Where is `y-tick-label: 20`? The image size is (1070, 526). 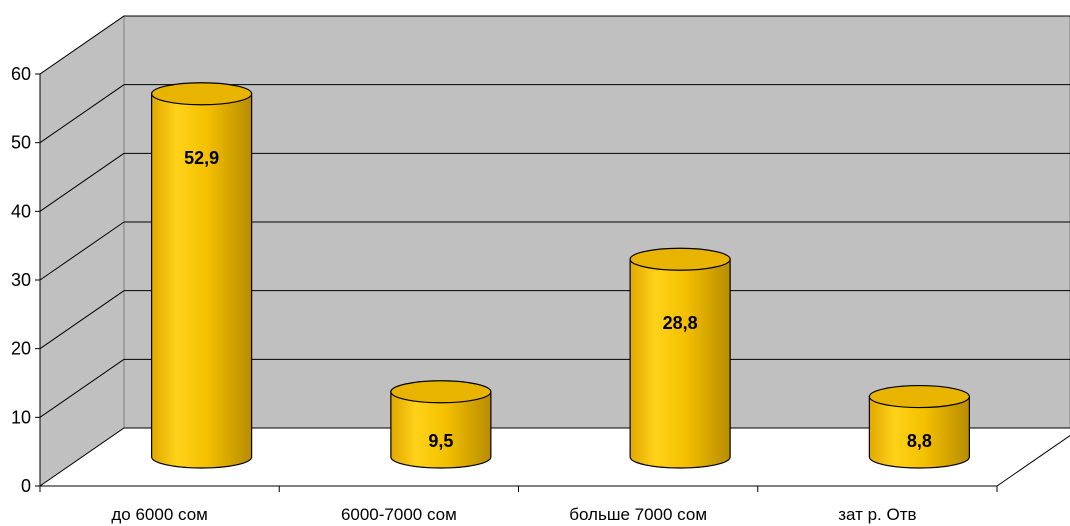 y-tick-label: 20 is located at coordinates (21, 349).